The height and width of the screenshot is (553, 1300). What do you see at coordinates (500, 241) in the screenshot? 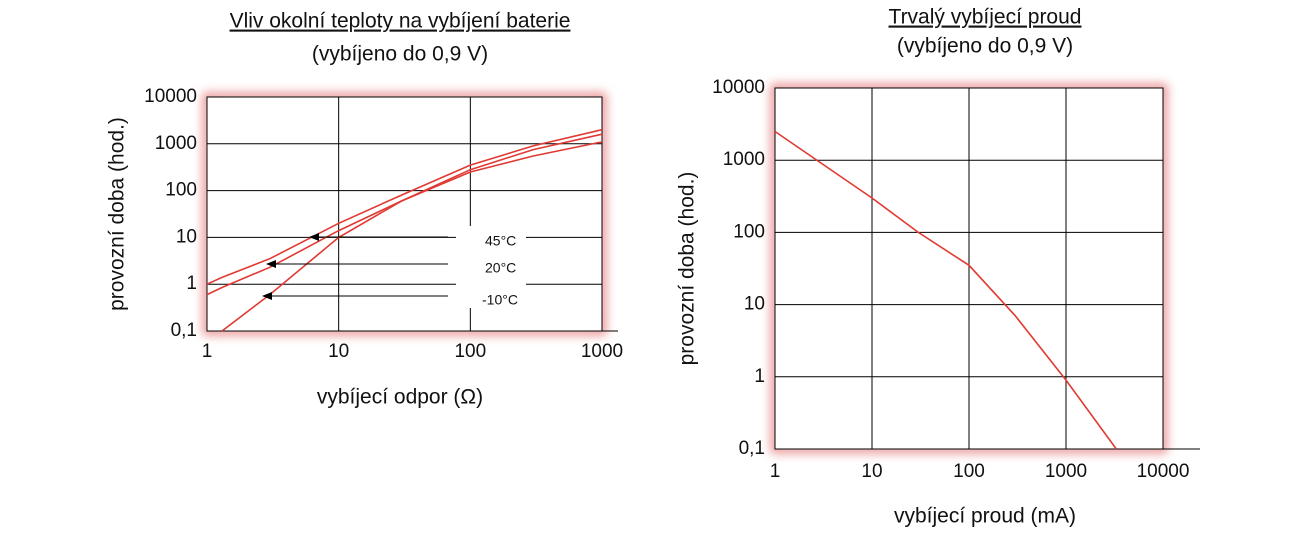
I see `series-label: 45°C` at bounding box center [500, 241].